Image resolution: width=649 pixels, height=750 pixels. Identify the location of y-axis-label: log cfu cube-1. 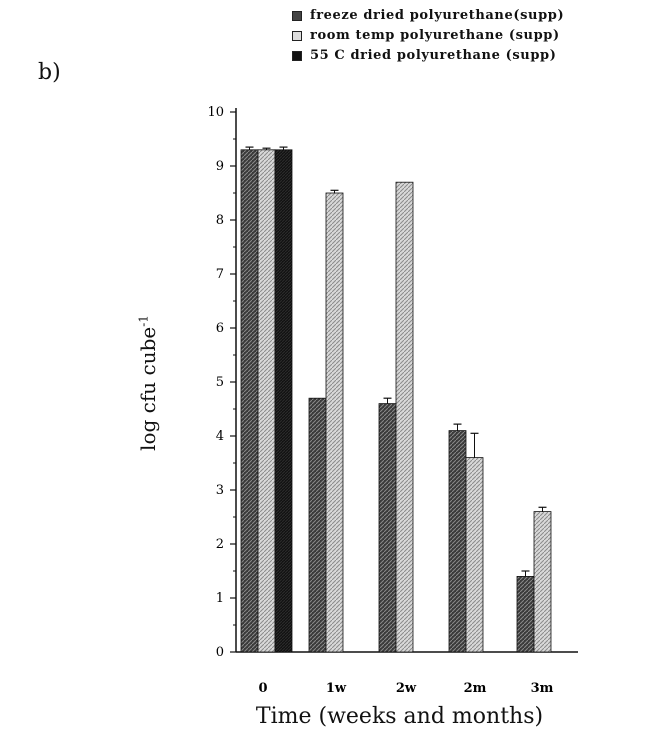
(148, 383).